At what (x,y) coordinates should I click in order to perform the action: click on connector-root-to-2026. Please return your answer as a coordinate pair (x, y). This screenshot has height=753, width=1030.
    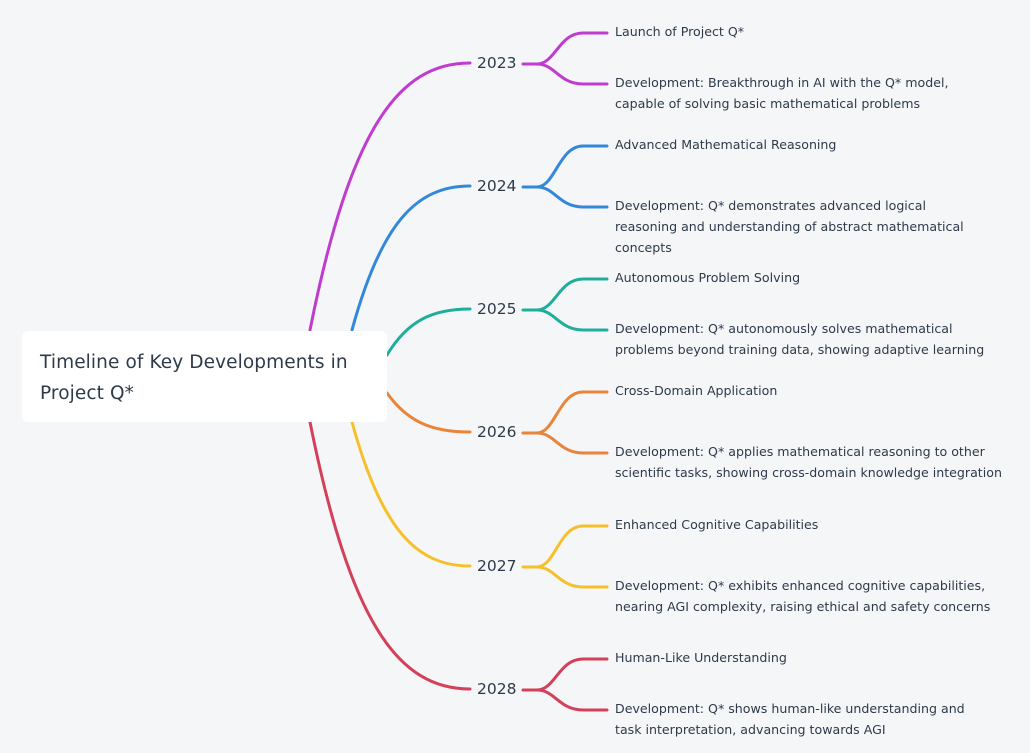
    Looking at the image, I should click on (428, 412).